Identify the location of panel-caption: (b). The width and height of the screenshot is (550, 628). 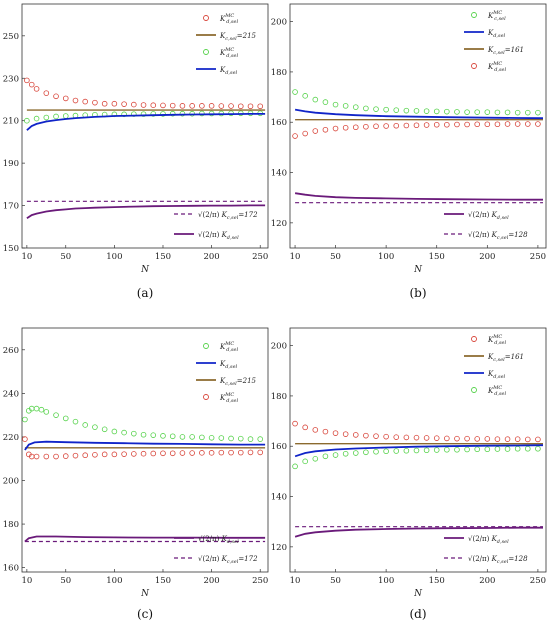
(417, 293).